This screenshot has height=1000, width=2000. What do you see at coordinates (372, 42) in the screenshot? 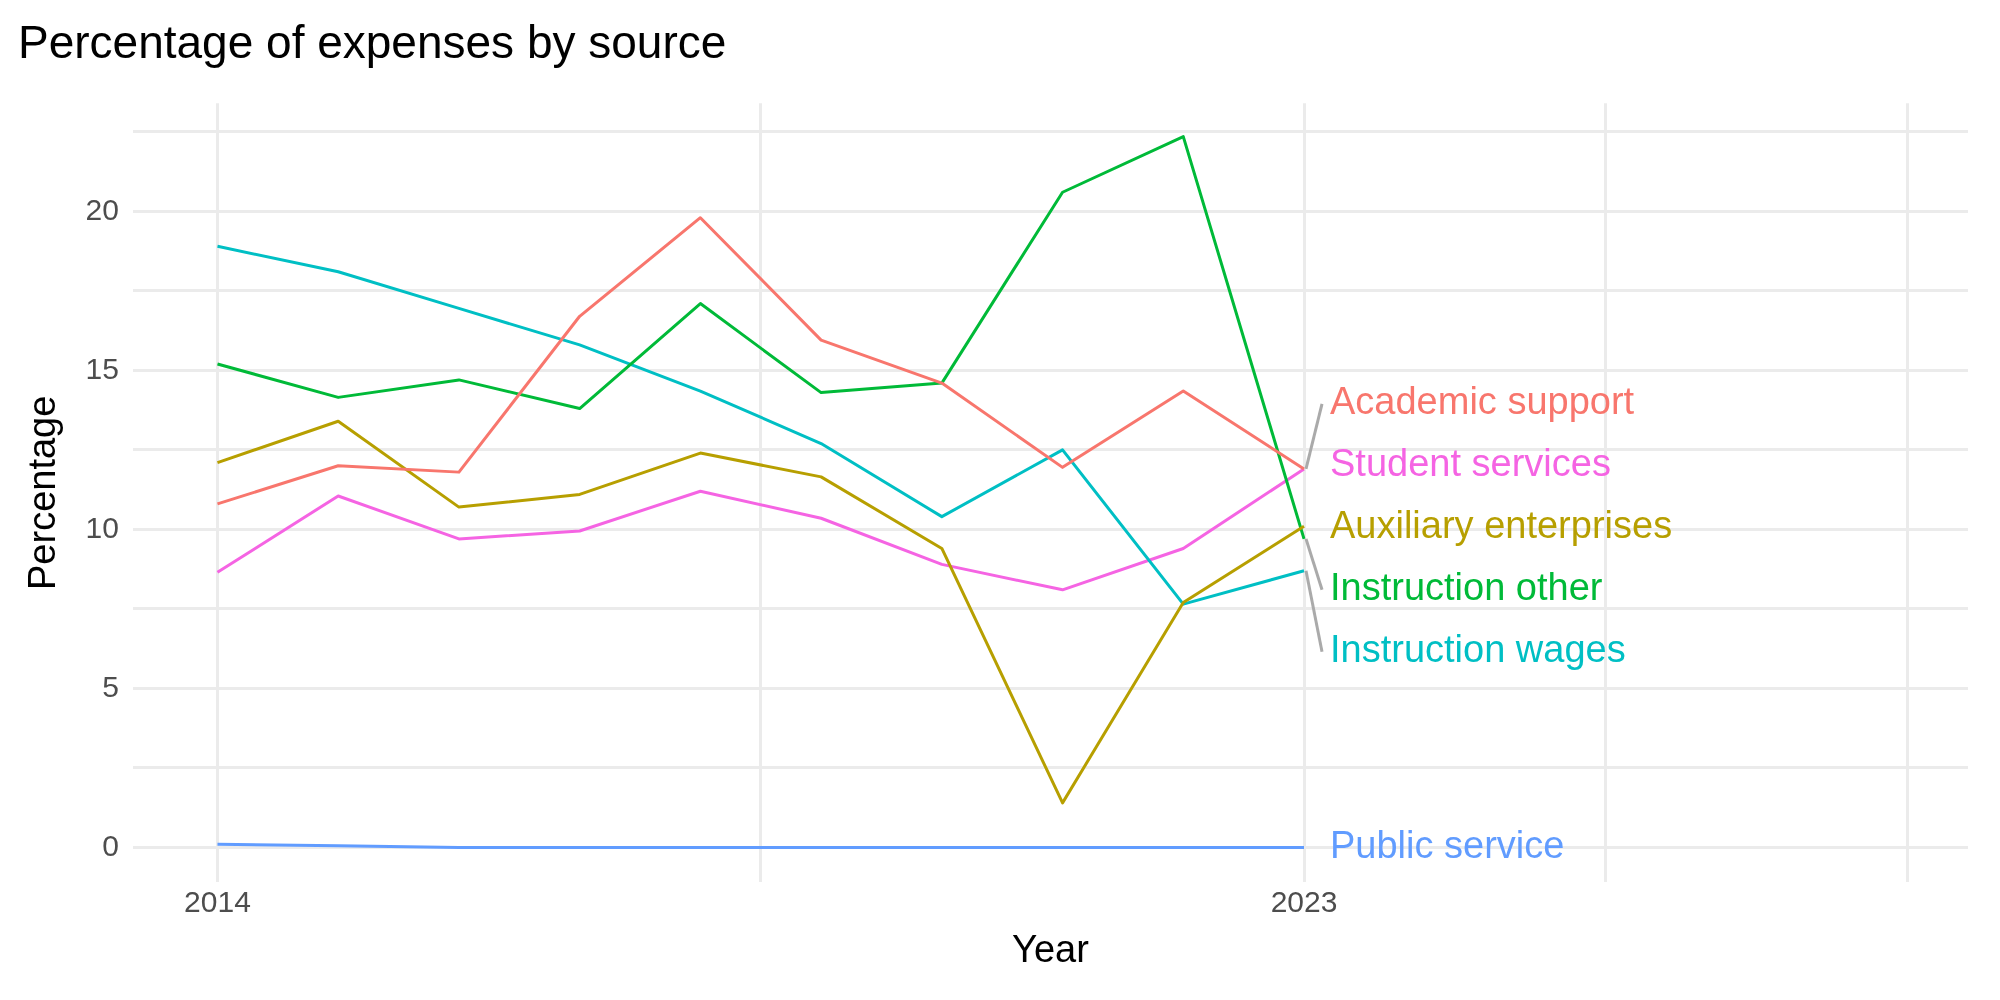
I see `chart-title: Percentage of expenses by source` at bounding box center [372, 42].